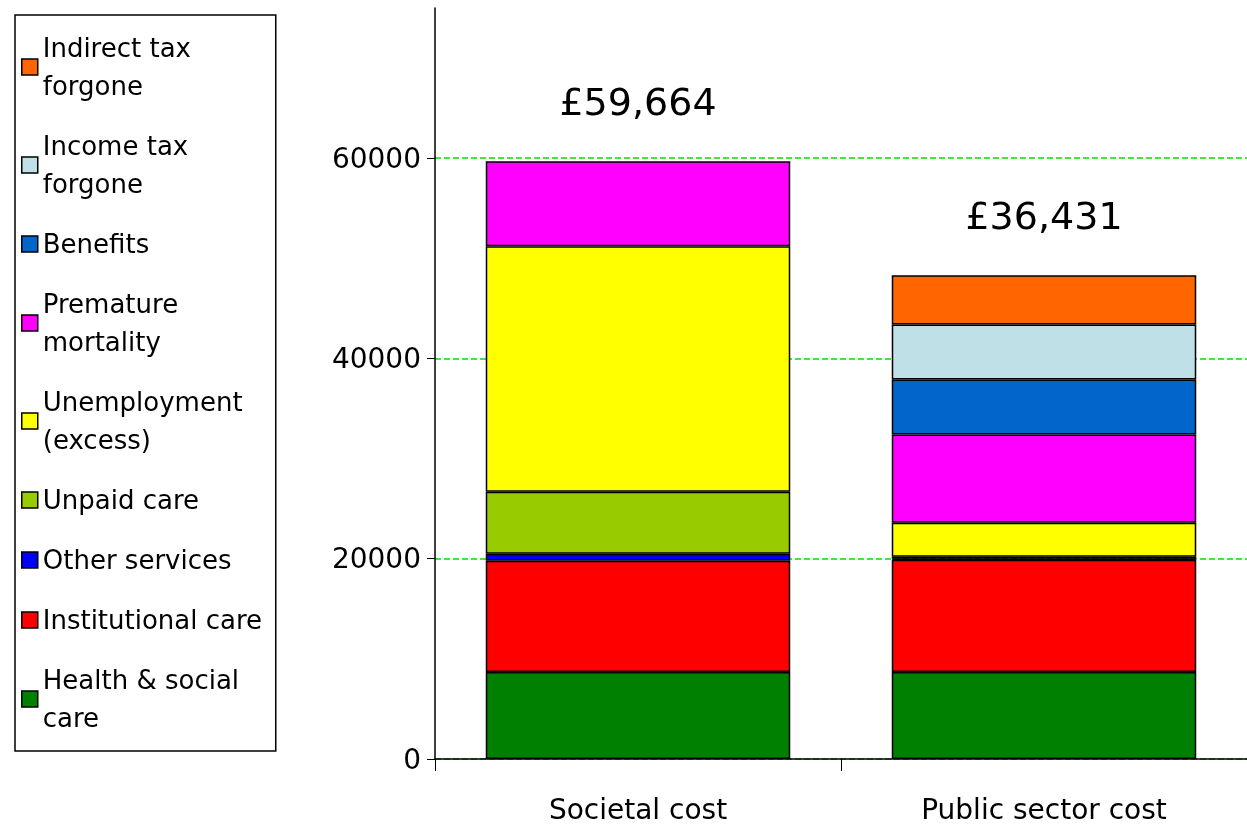  What do you see at coordinates (1044, 216) in the screenshot?
I see `annotation: £36,431` at bounding box center [1044, 216].